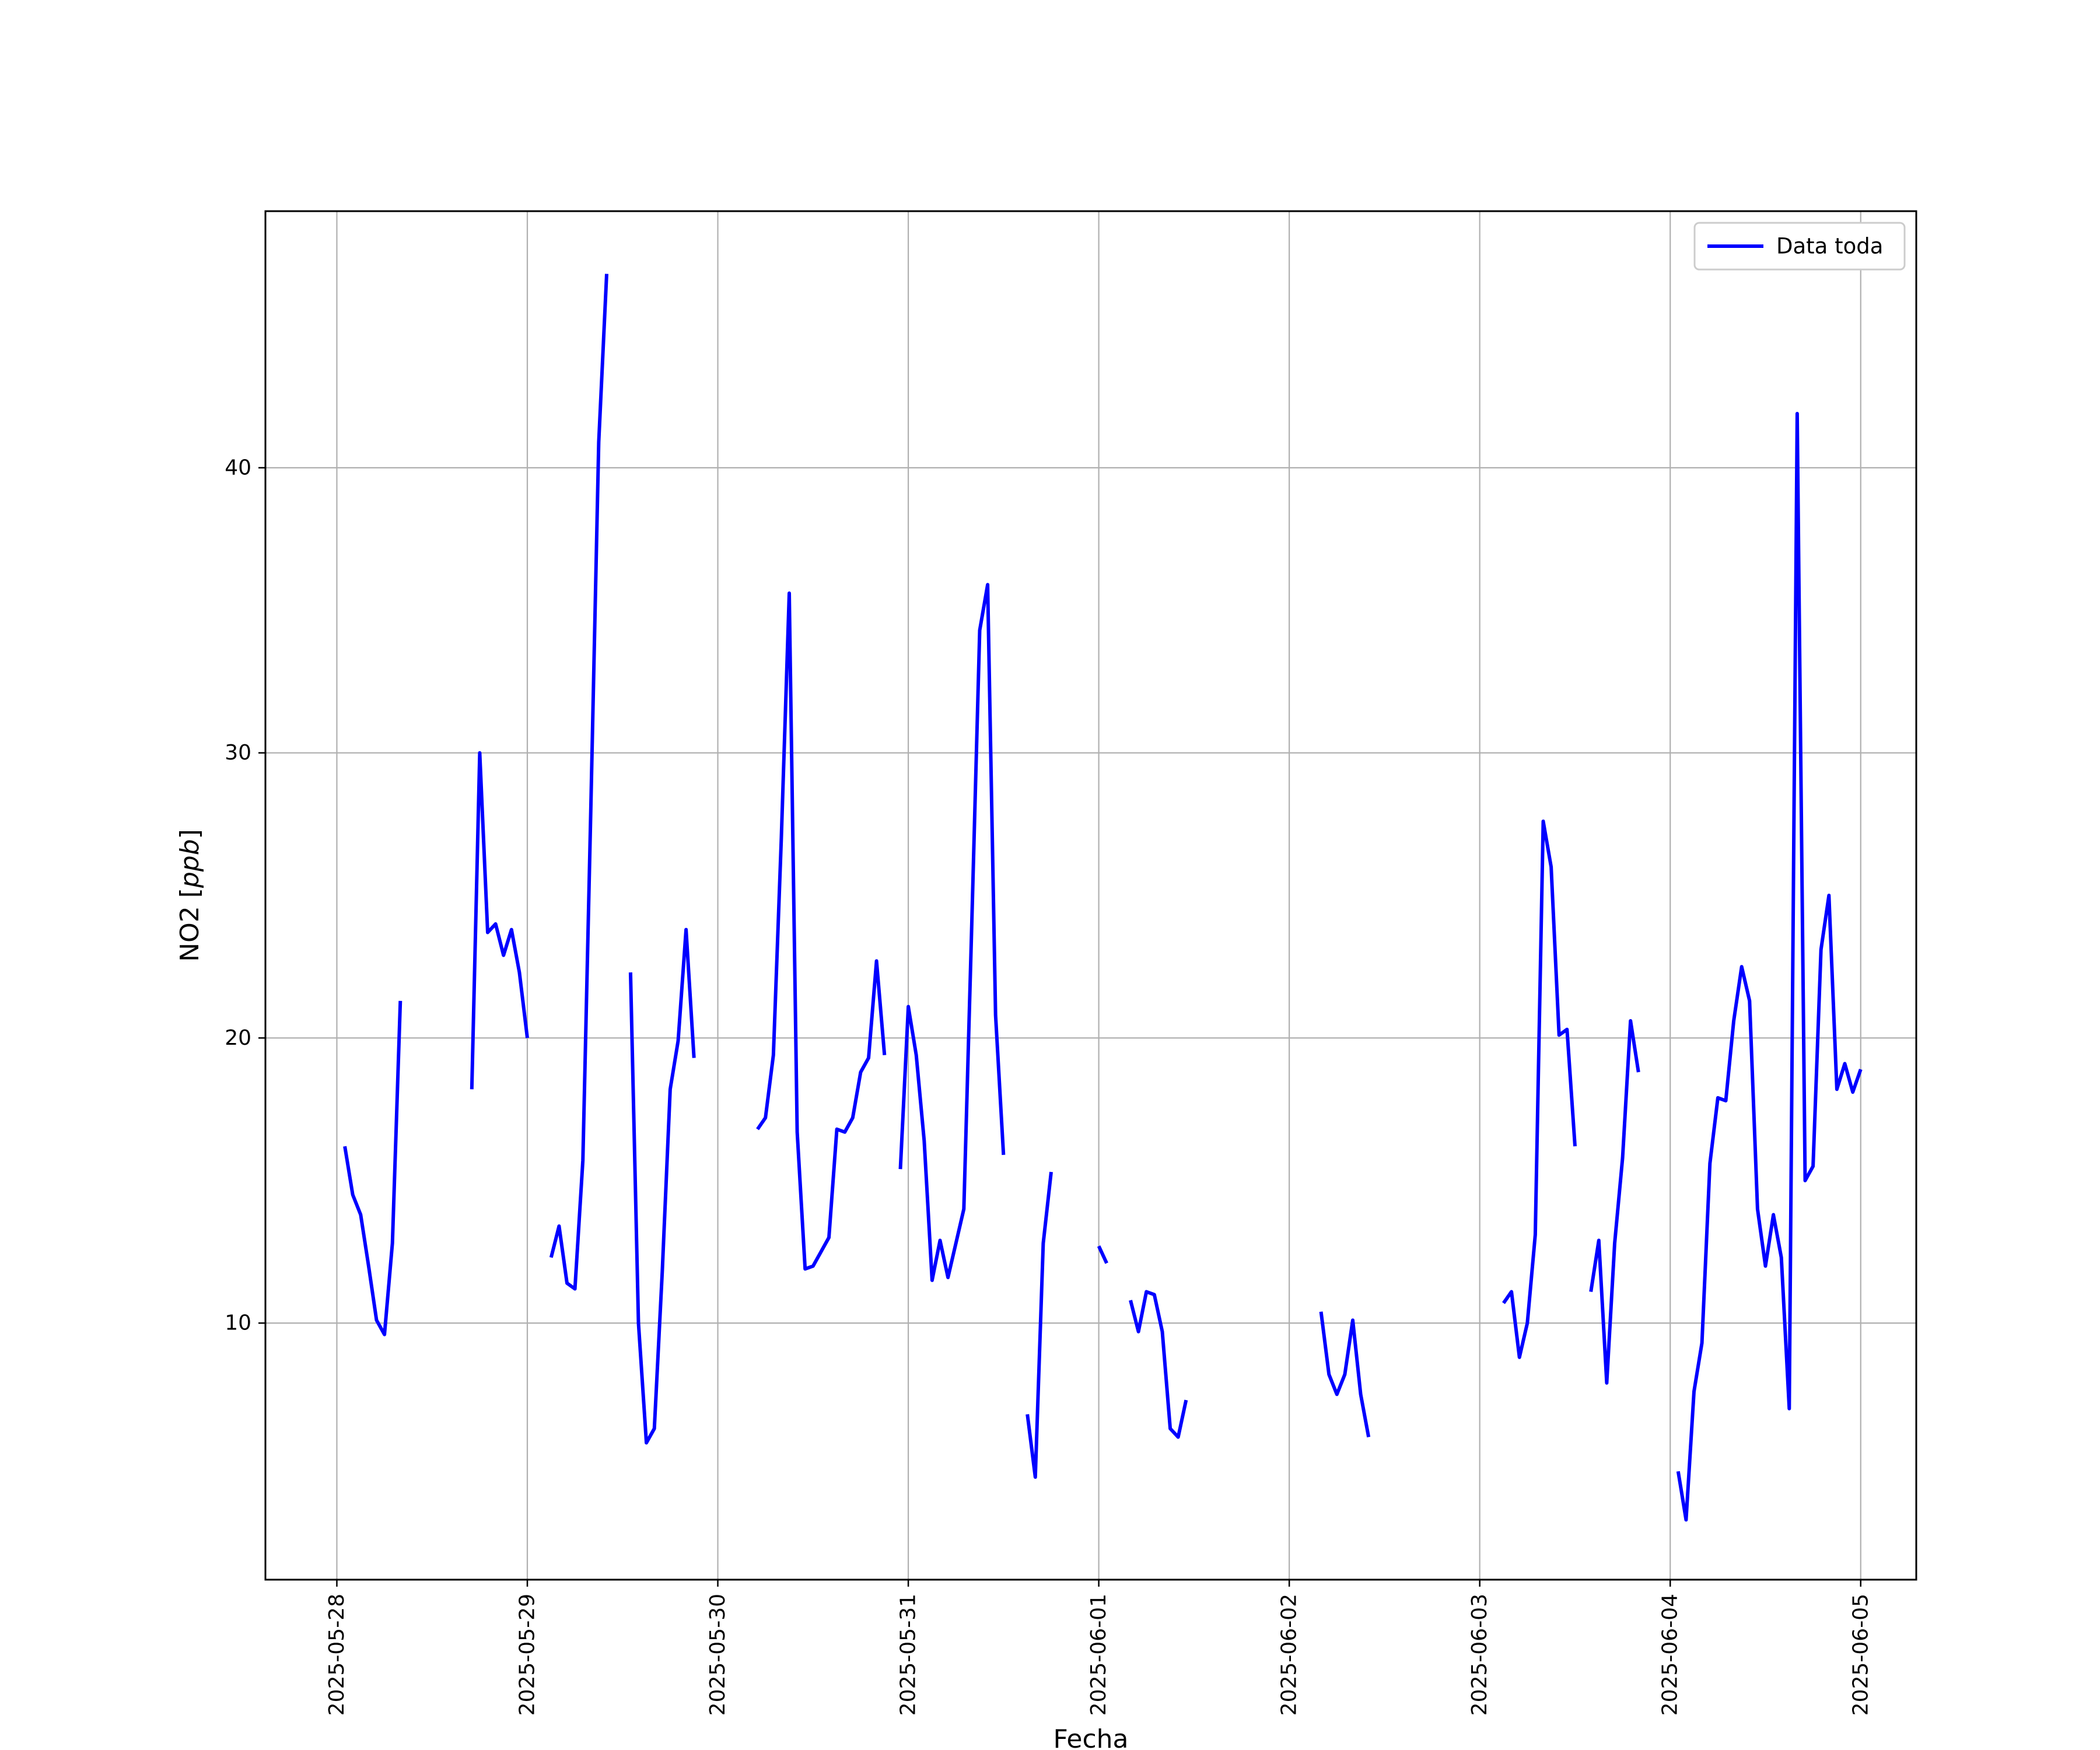  What do you see at coordinates (1861, 1655) in the screenshot?
I see `x-tick-label: 2025-06-05` at bounding box center [1861, 1655].